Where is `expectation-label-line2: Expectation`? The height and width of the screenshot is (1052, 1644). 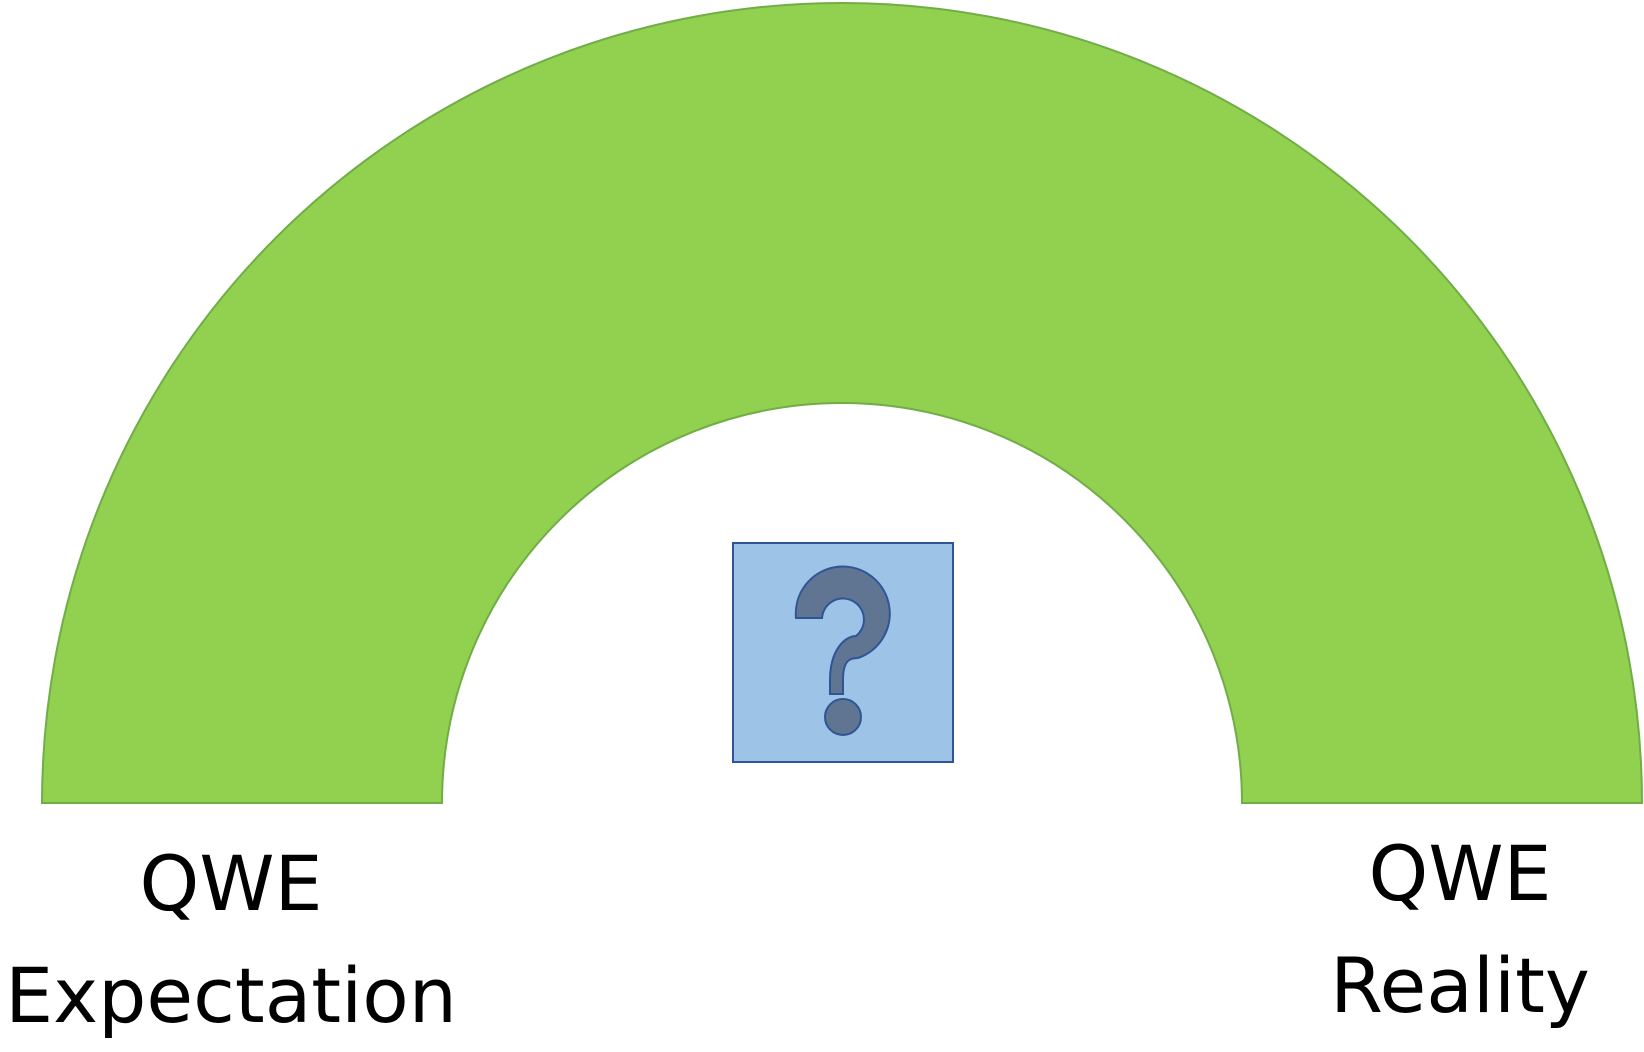
expectation-label-line2: Expectation is located at coordinates (231, 995).